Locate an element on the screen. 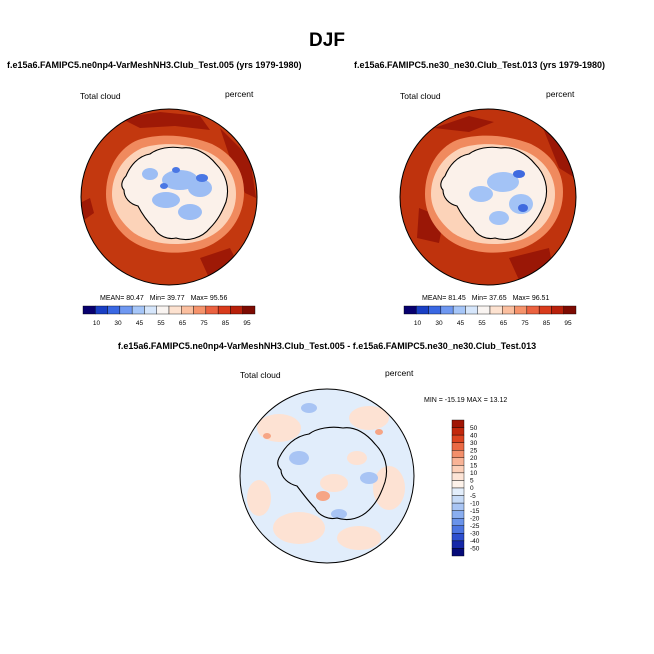  panel-2-field-label: Total cloud is located at coordinates (420, 96).